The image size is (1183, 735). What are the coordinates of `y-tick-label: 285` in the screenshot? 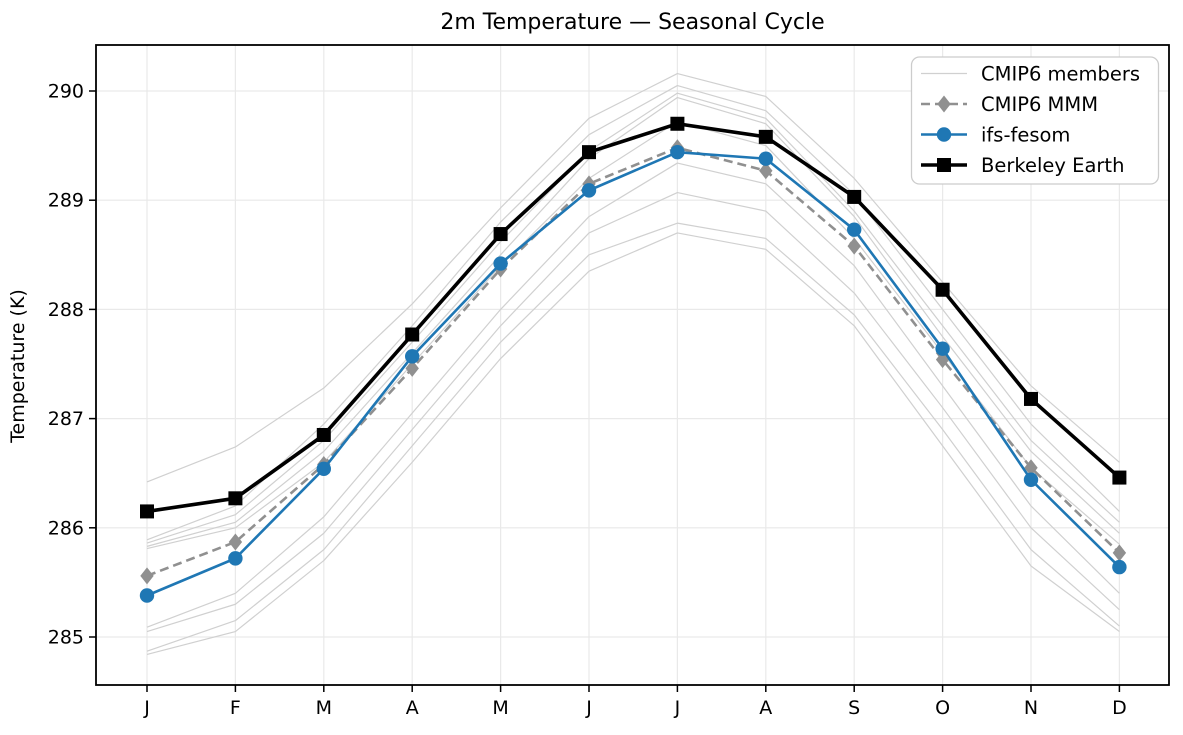 It's located at (66, 638).